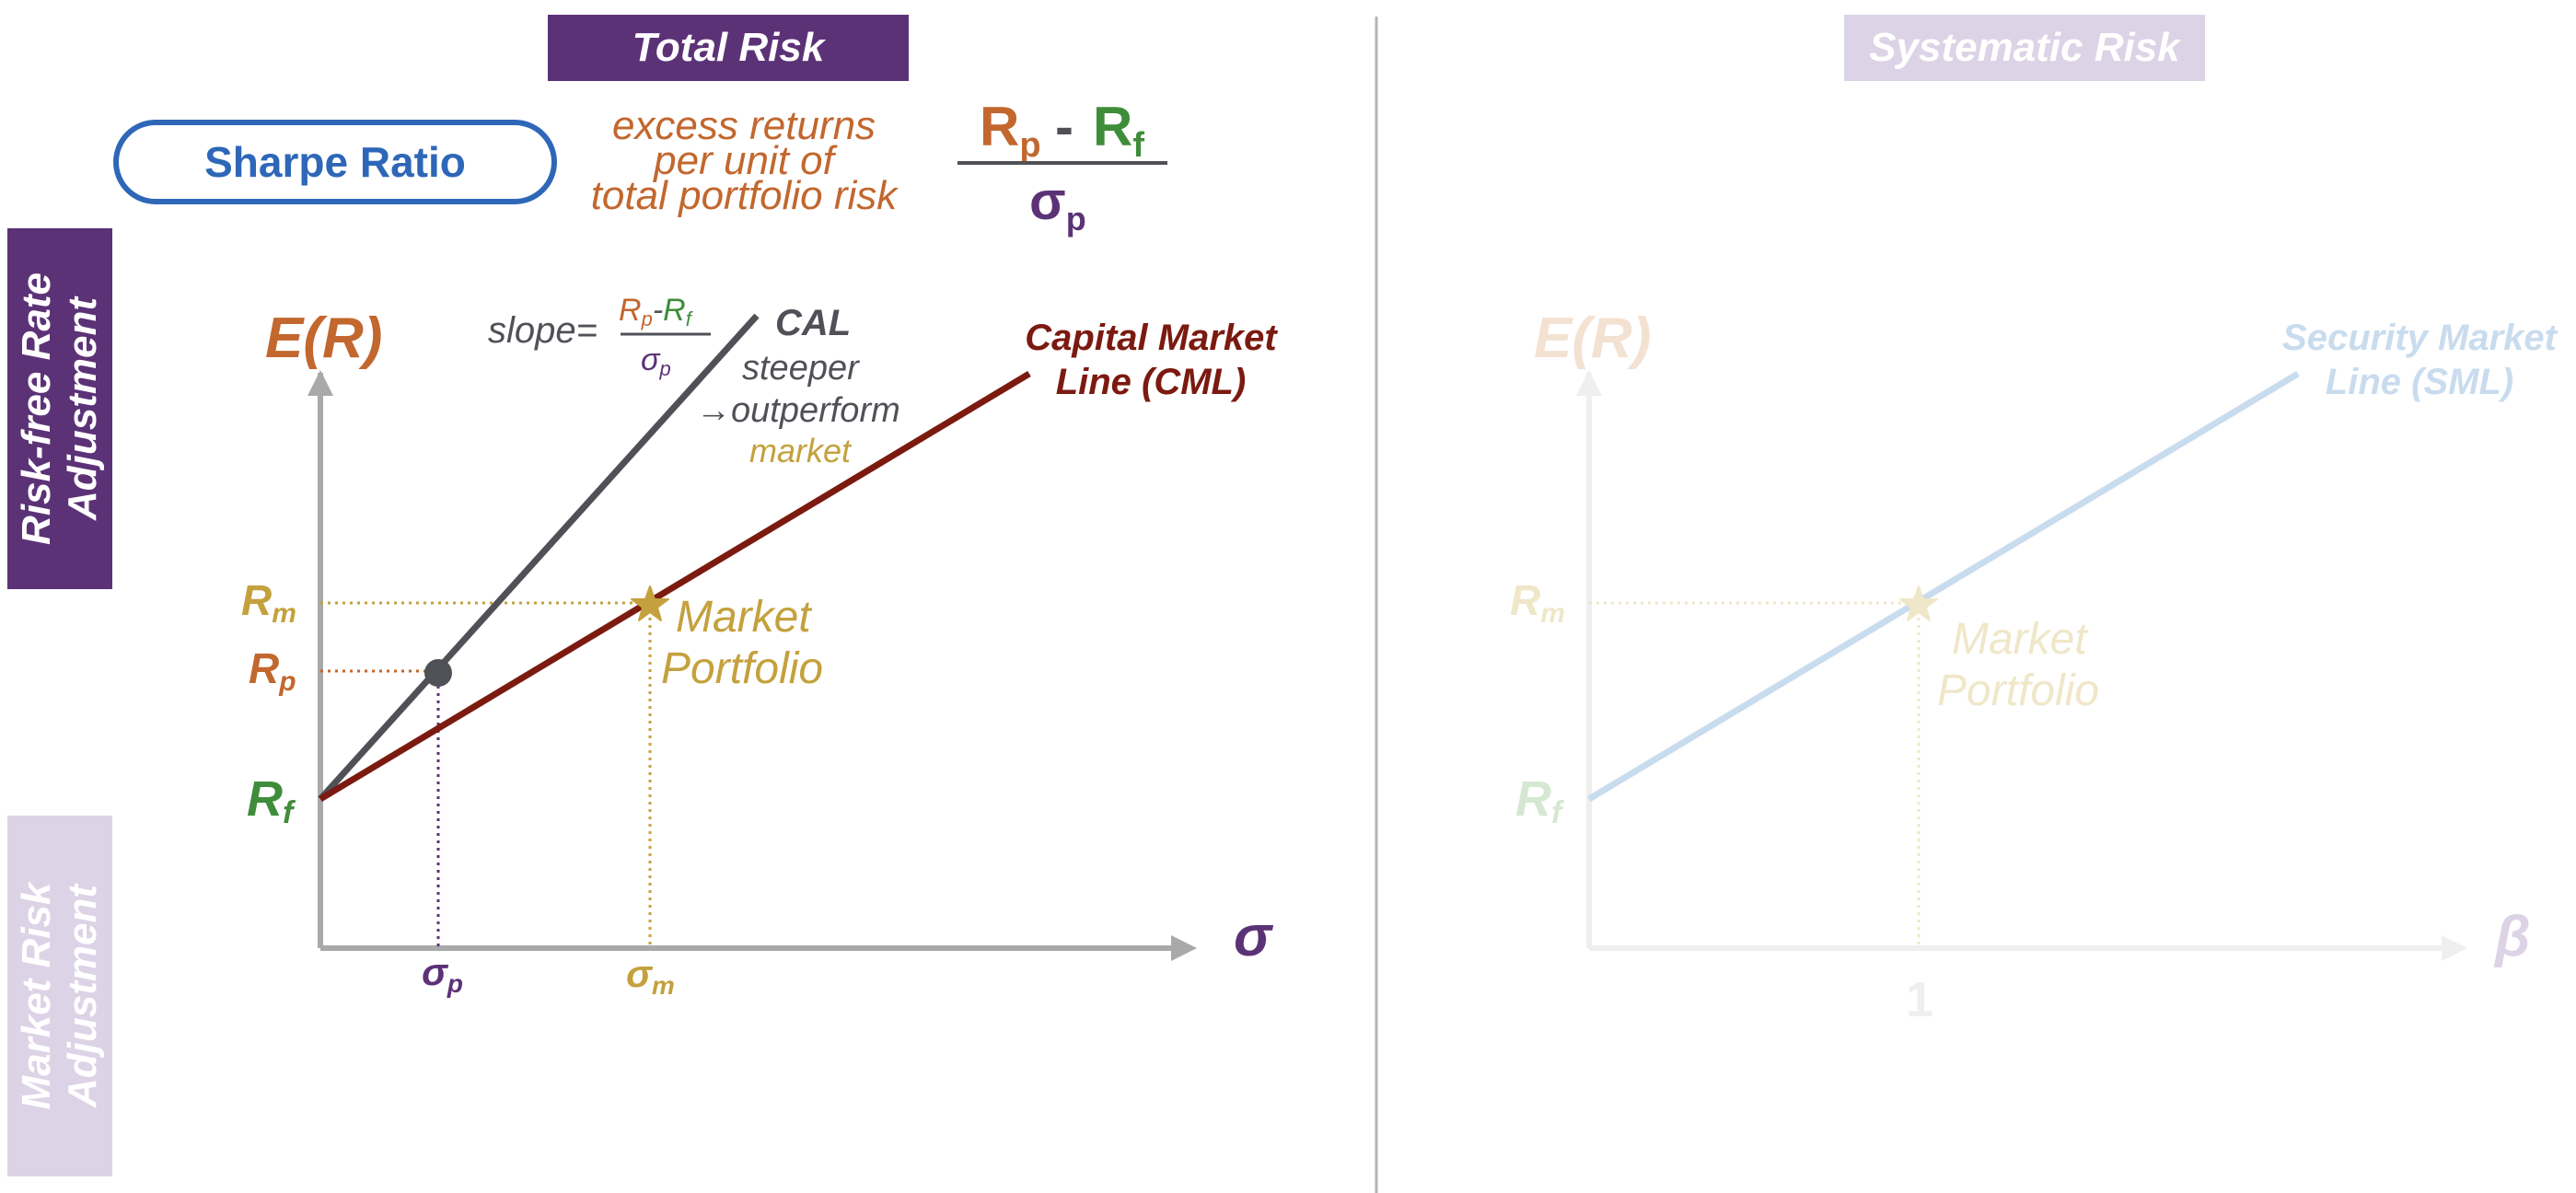 The height and width of the screenshot is (1193, 2576). I want to click on right-x-arrow, so click(2454, 948).